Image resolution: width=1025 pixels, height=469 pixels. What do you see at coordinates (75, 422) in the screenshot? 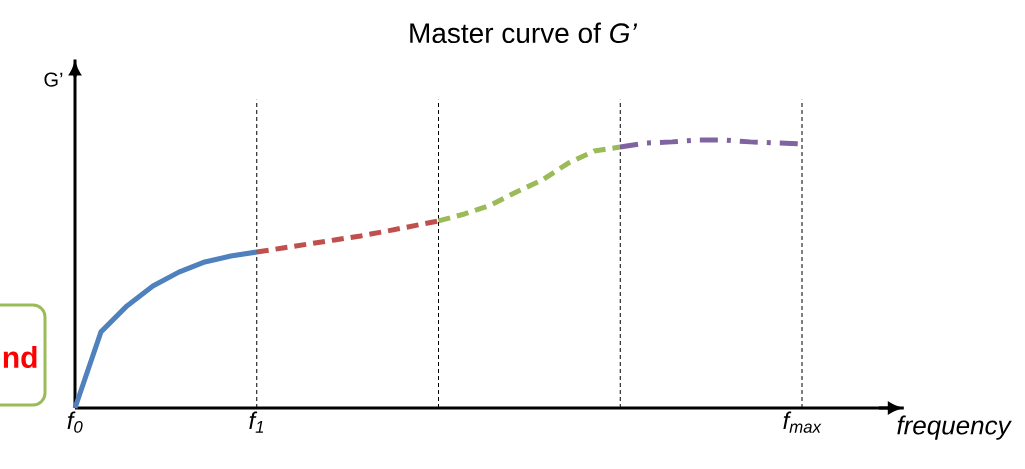
I see `x-tick-label: f$_{0}$` at bounding box center [75, 422].